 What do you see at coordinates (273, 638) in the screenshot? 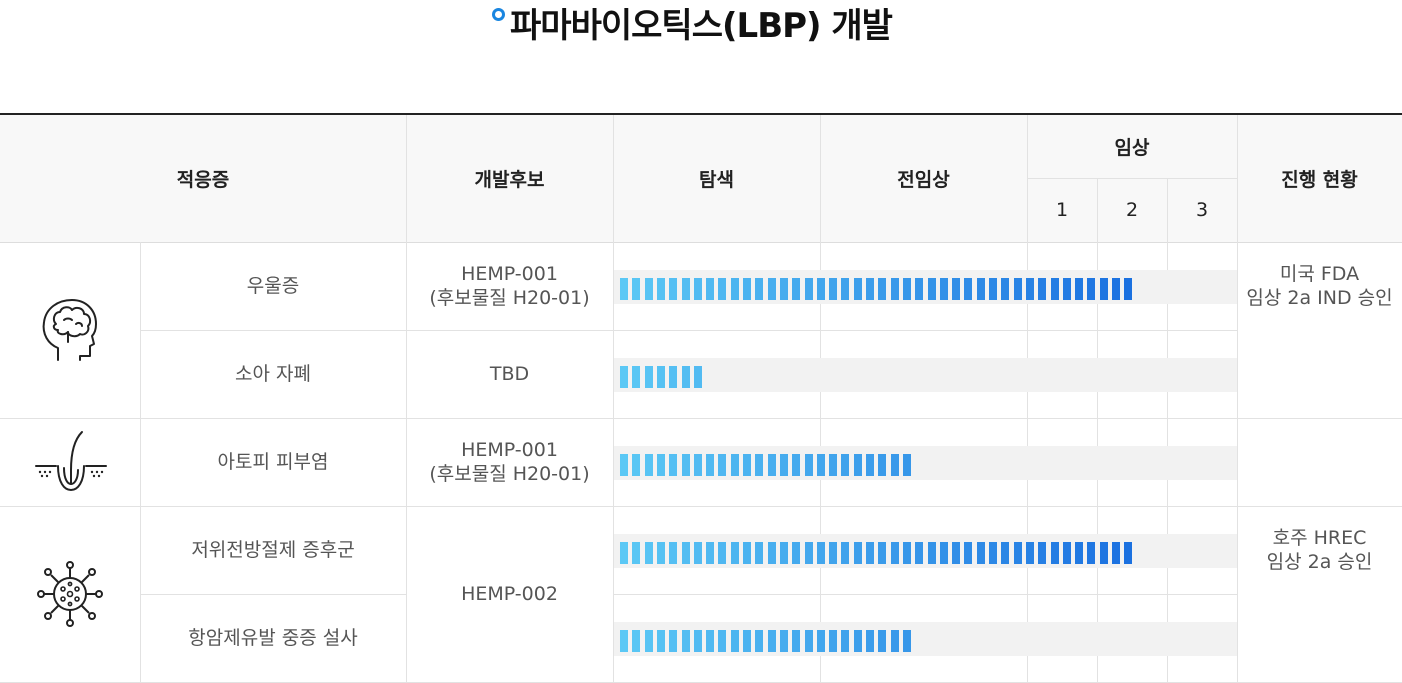
I see `indication-label: 항암제유발 중증 설사` at bounding box center [273, 638].